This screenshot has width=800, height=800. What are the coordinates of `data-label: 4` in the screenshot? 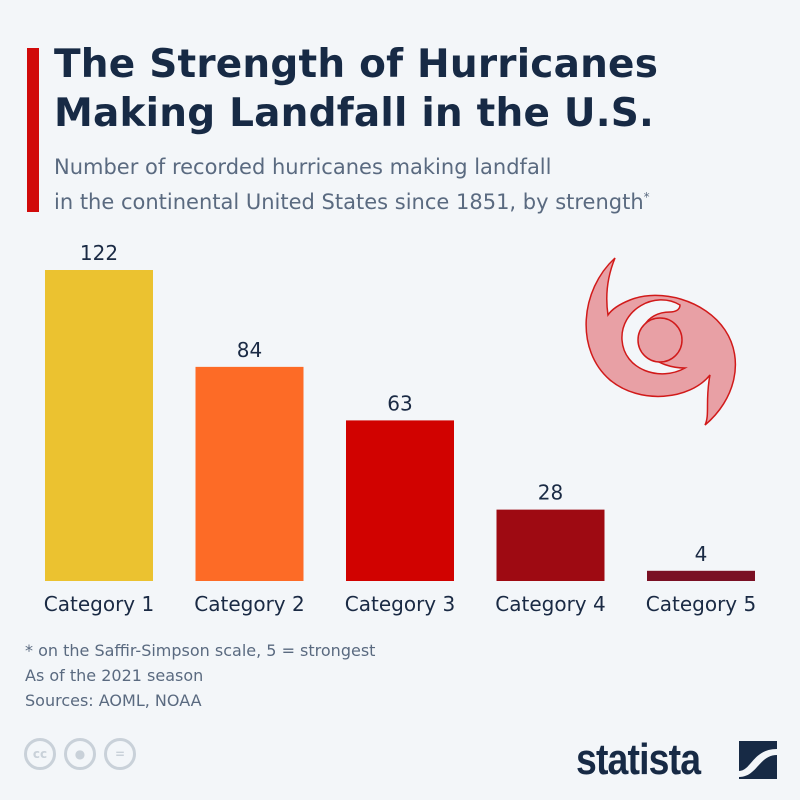 It's located at (701, 554).